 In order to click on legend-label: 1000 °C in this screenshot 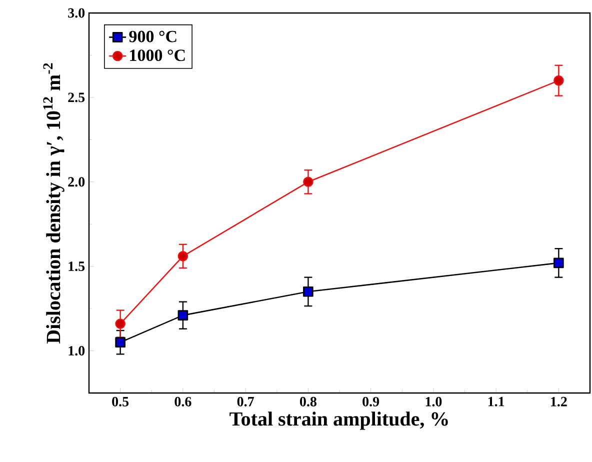, I will do `click(157, 56)`.